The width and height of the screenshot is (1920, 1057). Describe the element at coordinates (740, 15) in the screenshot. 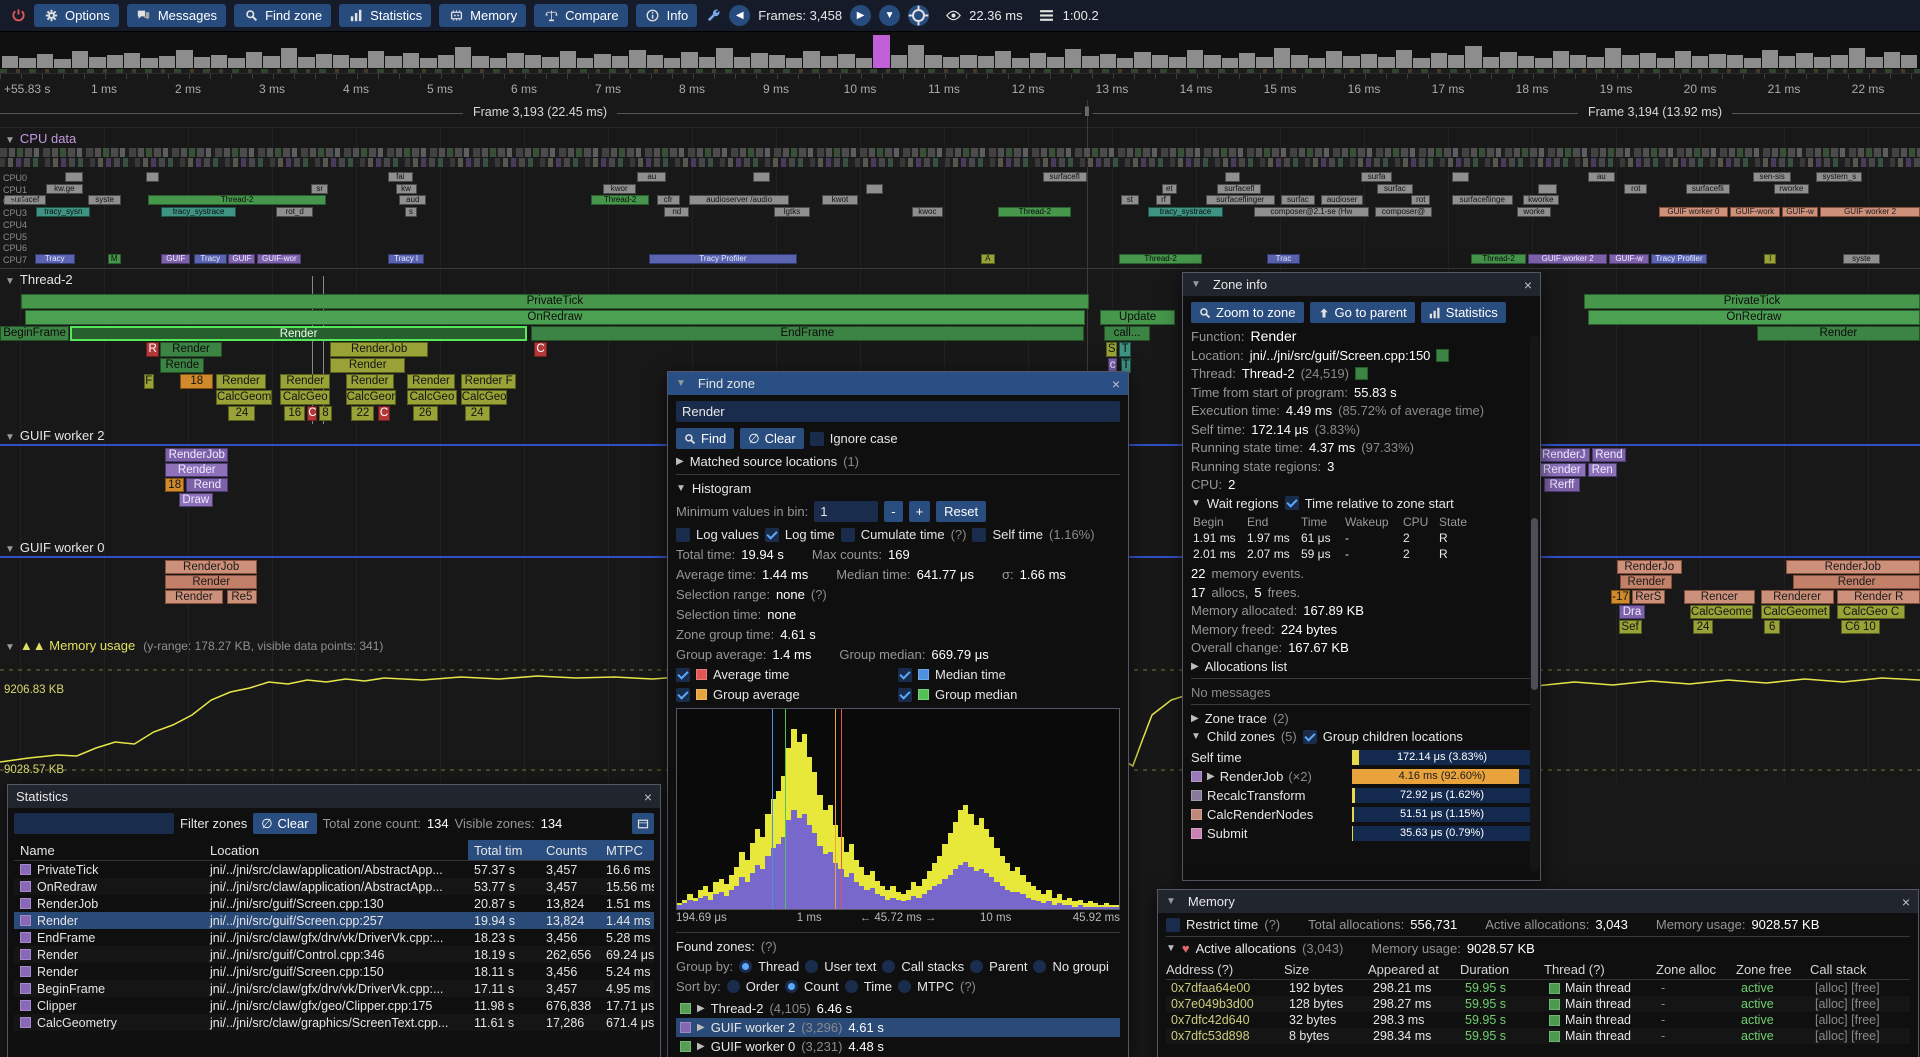

I see `prev-frame-button: ◀` at that location.